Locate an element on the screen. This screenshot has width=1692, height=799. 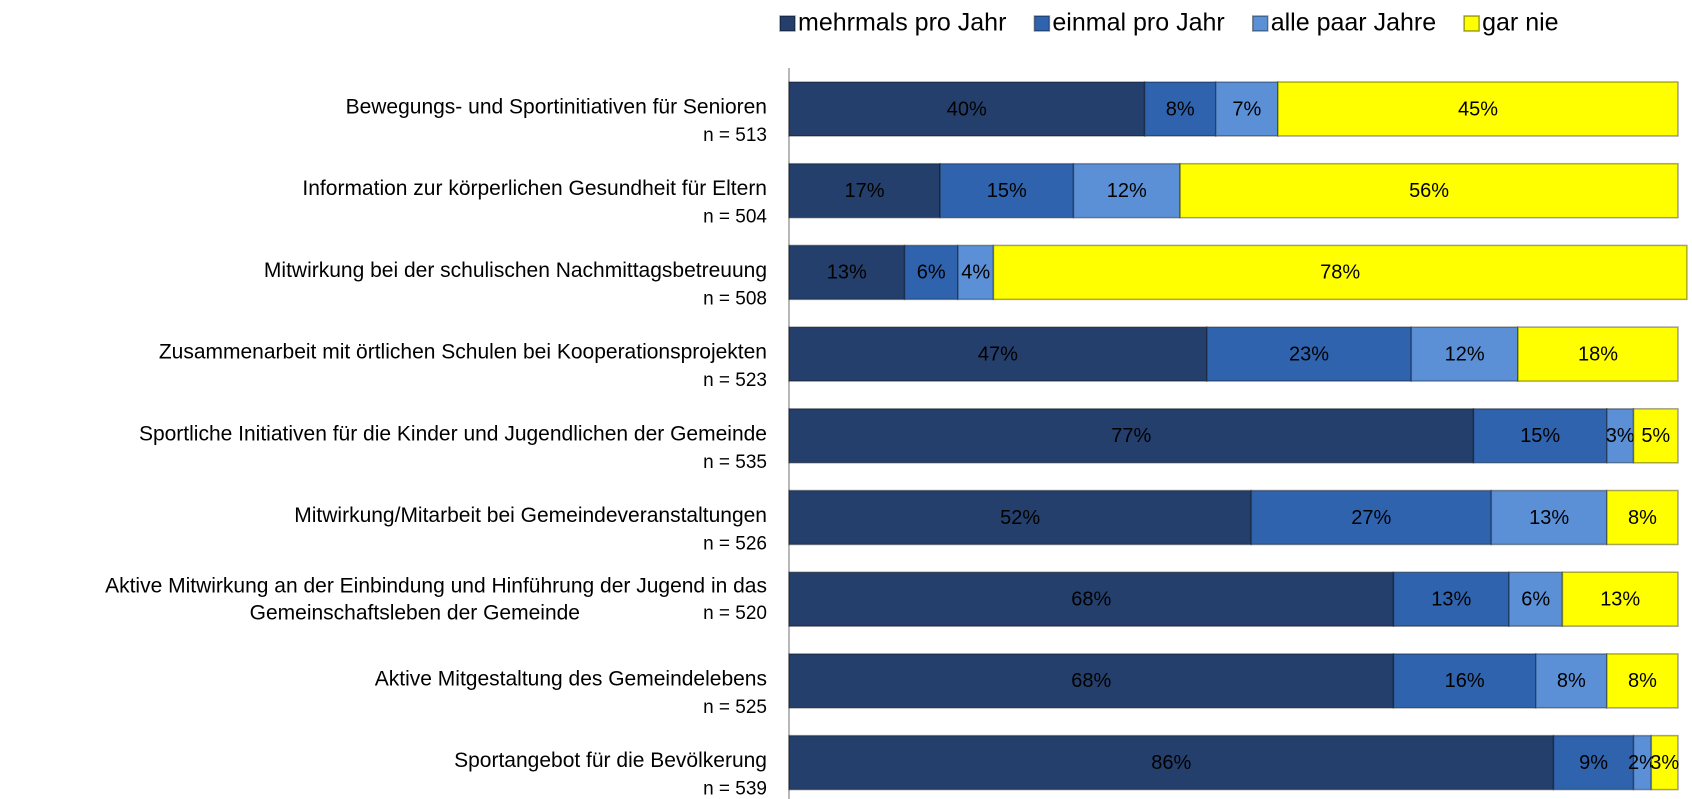
legend-label: einmal pro Jahr is located at coordinates (1138, 23).